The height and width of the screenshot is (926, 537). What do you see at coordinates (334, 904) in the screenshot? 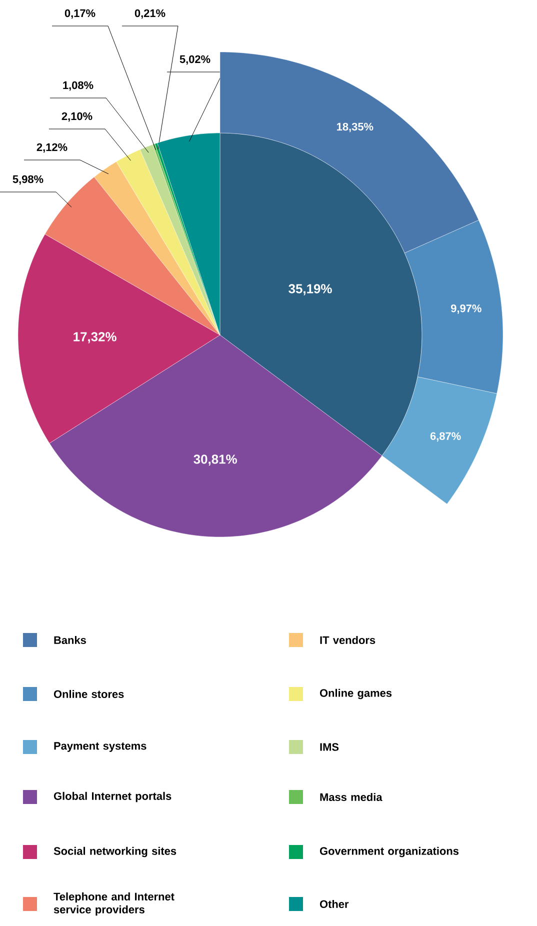
I see `legend-label: Other` at bounding box center [334, 904].